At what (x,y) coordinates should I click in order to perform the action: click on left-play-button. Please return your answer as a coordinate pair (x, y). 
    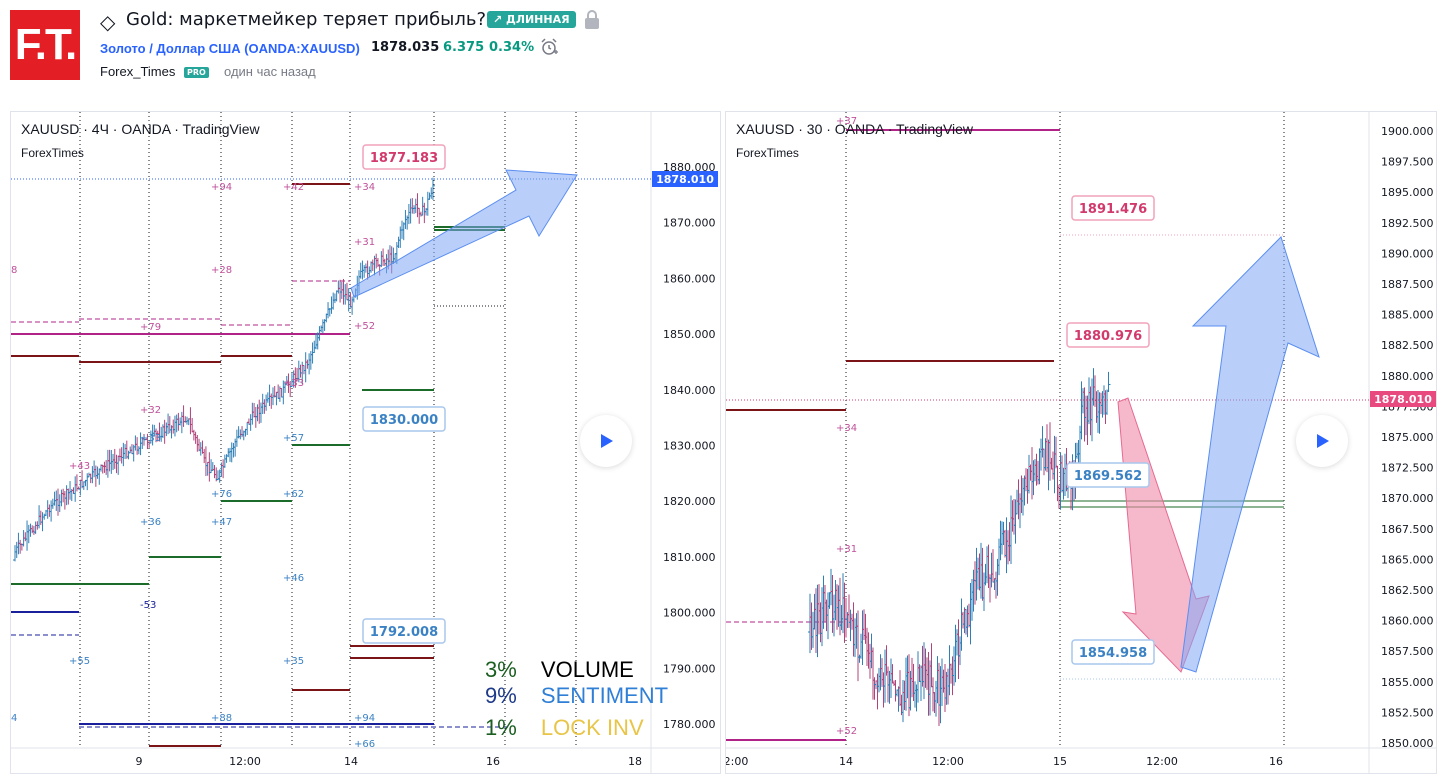
    Looking at the image, I should click on (606, 441).